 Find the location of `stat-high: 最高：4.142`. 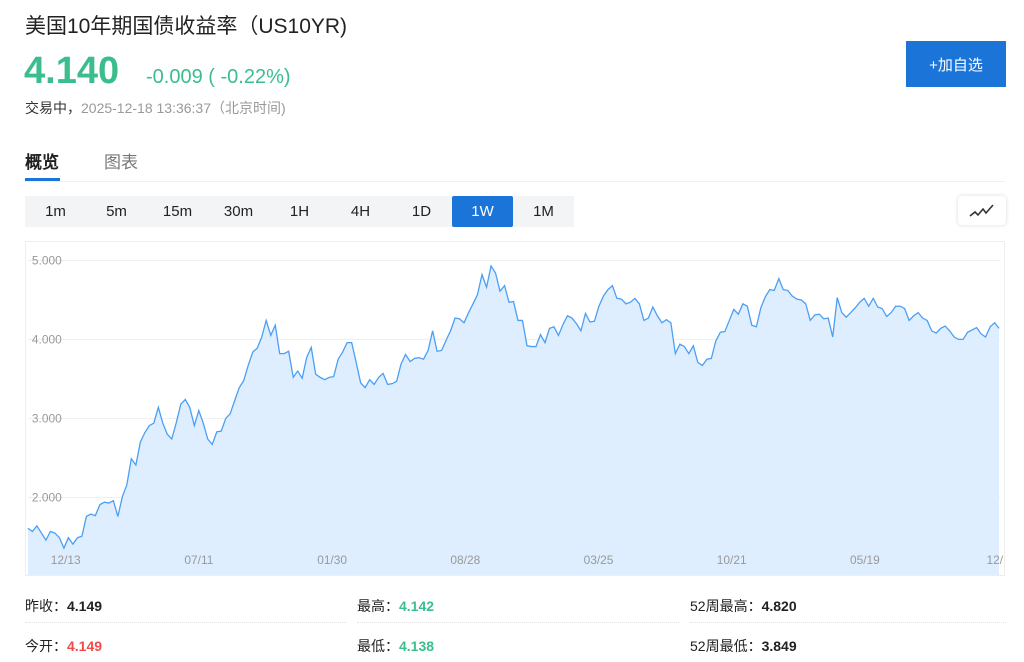

stat-high: 最高：4.142 is located at coordinates (395, 606).